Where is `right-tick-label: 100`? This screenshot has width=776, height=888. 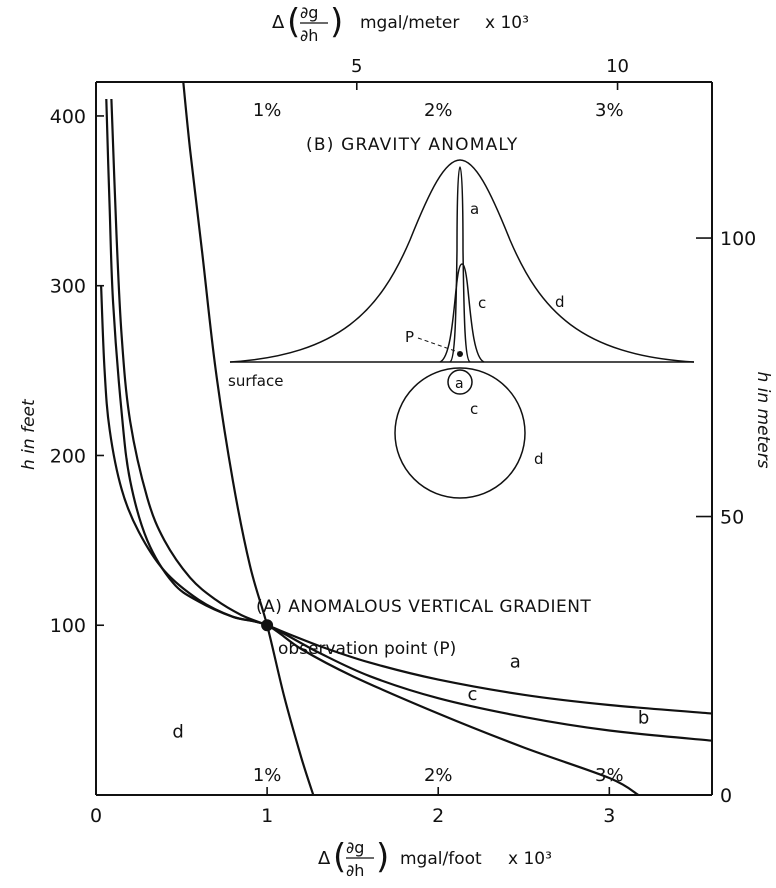 right-tick-label: 100 is located at coordinates (738, 239).